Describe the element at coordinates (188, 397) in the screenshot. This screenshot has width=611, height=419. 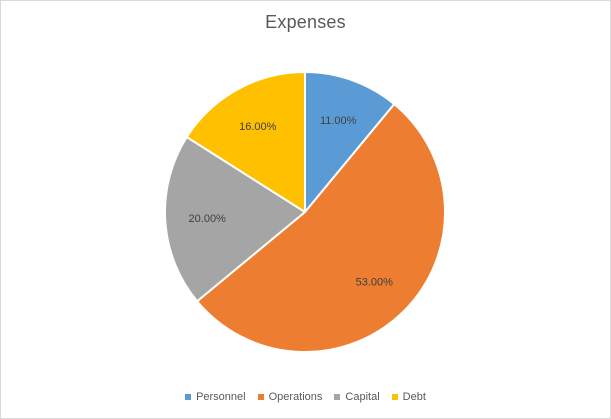
I see `legend-swatch-personnel` at that location.